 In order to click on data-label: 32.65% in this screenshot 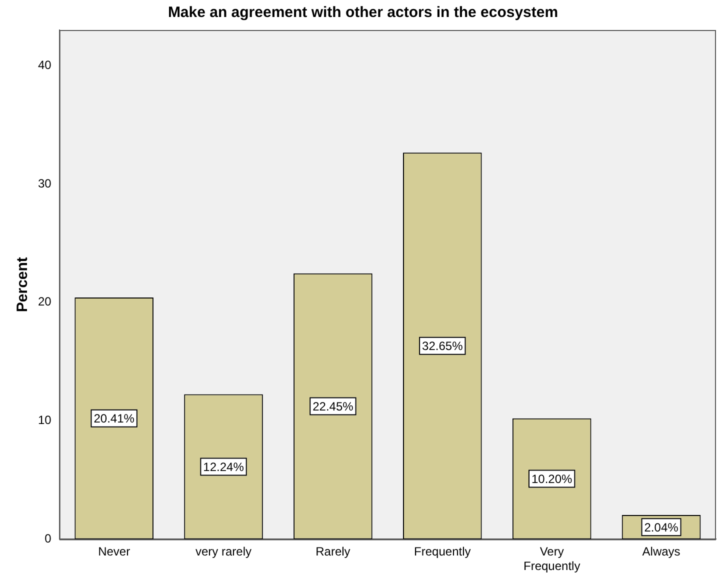, I will do `click(443, 346)`.